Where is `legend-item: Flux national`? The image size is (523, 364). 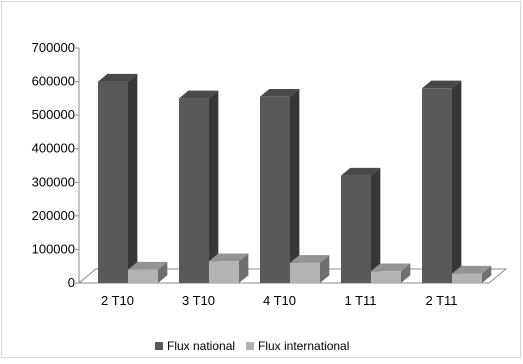
legend-item: Flux national is located at coordinates (195, 346).